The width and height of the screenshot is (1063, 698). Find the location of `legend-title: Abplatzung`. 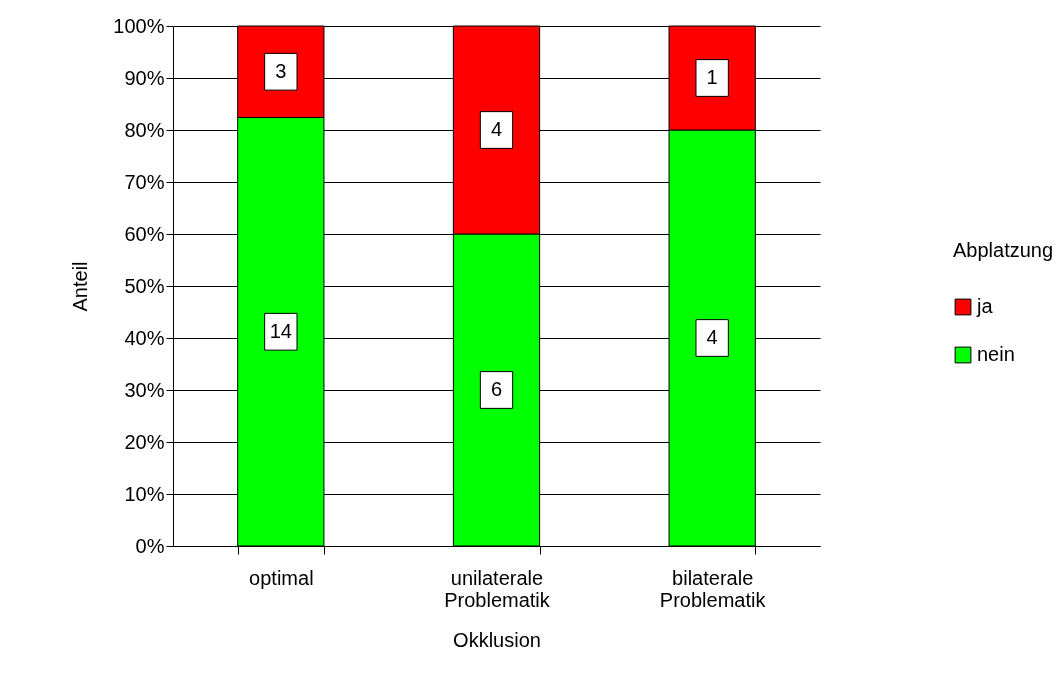

legend-title: Abplatzung is located at coordinates (1003, 250).